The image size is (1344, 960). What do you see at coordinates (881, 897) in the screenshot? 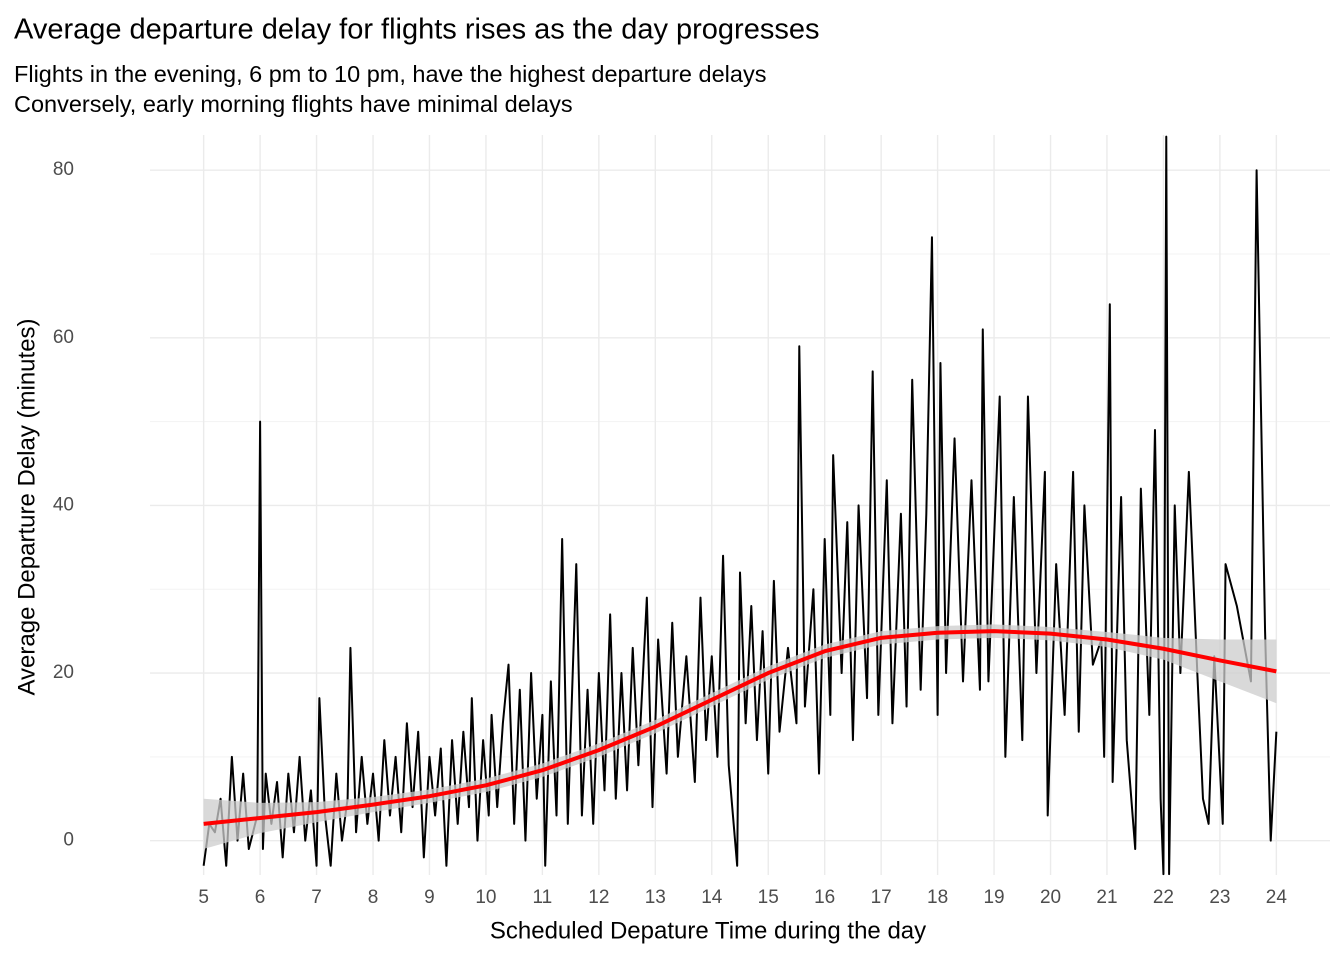
I see `x-tick-label: 17` at bounding box center [881, 897].